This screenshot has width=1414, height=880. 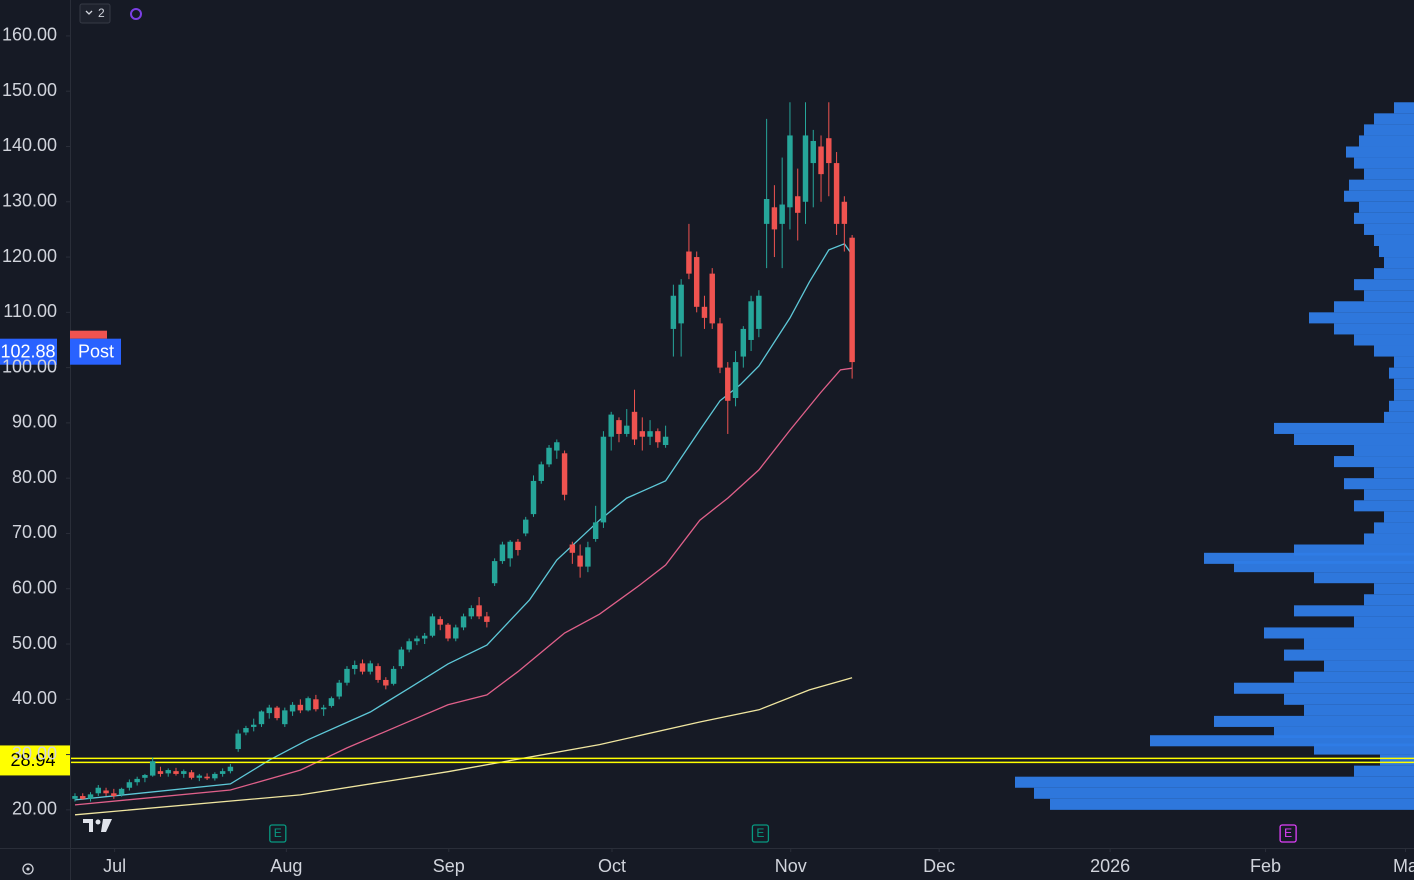 What do you see at coordinates (95, 13) in the screenshot?
I see `indicator-badge` at bounding box center [95, 13].